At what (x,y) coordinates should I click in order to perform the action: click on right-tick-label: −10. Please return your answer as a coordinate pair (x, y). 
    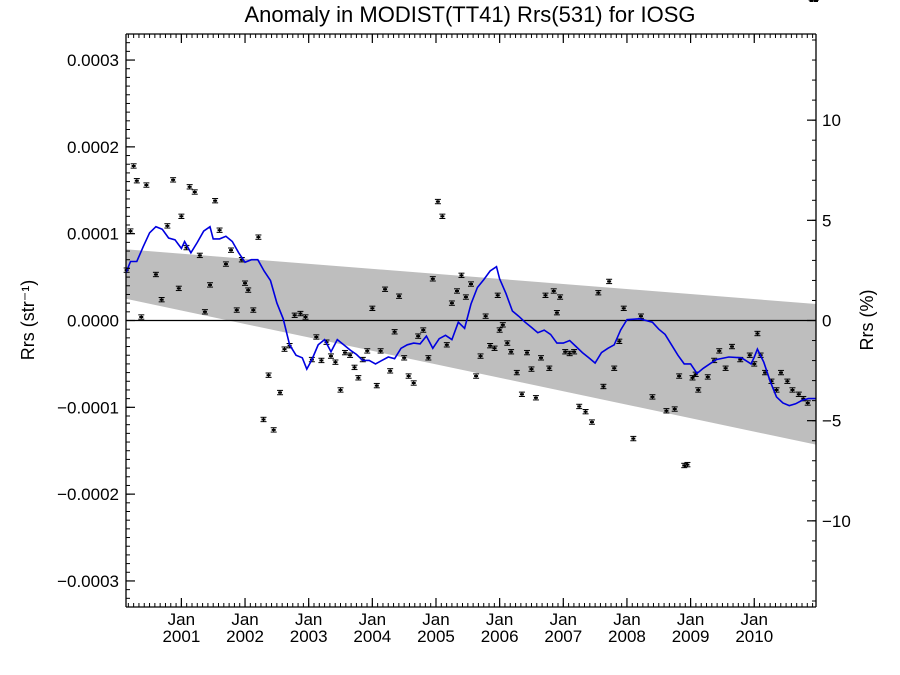
    Looking at the image, I should click on (836, 521).